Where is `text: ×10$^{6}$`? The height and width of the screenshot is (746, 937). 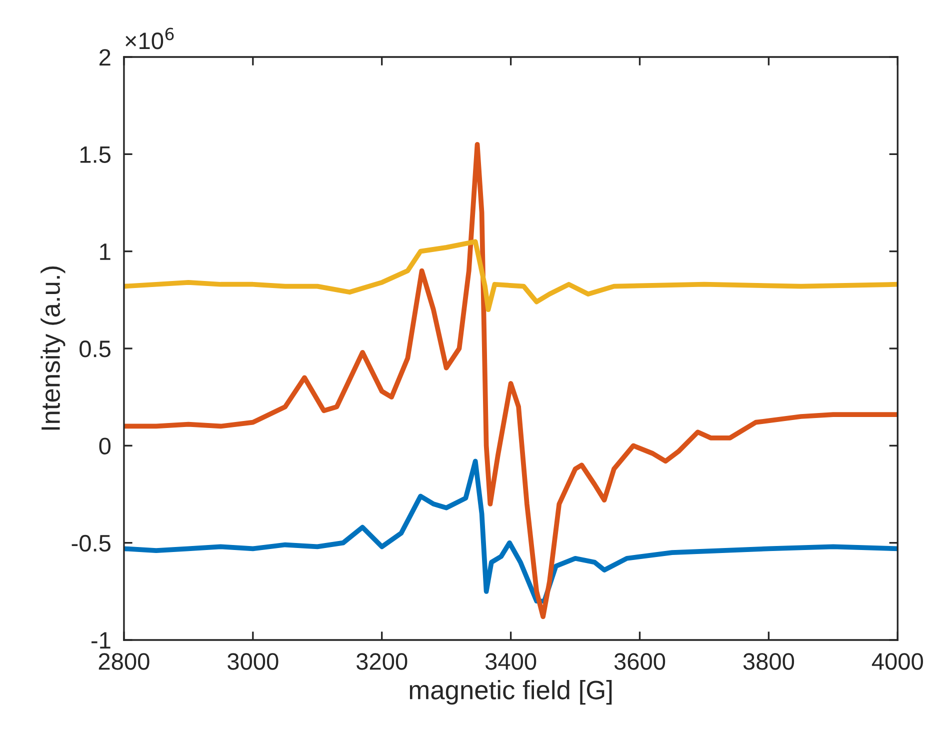 text: ×10$^{6}$ is located at coordinates (150, 39).